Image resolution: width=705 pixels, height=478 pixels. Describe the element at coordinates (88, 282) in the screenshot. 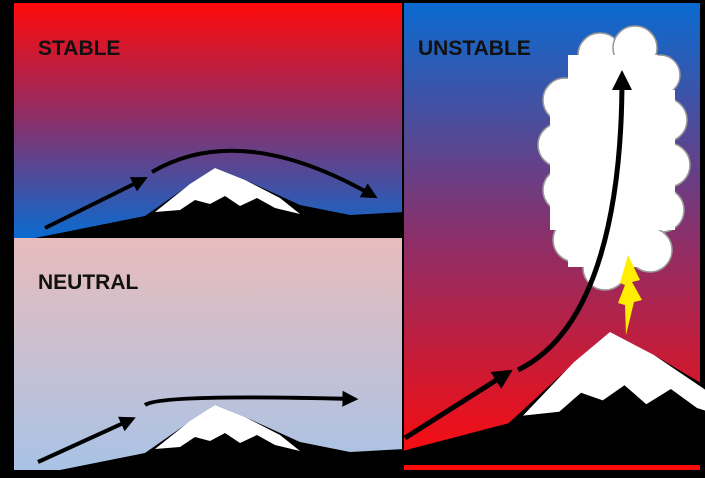

I see `panel-label: NEUTRAL` at that location.